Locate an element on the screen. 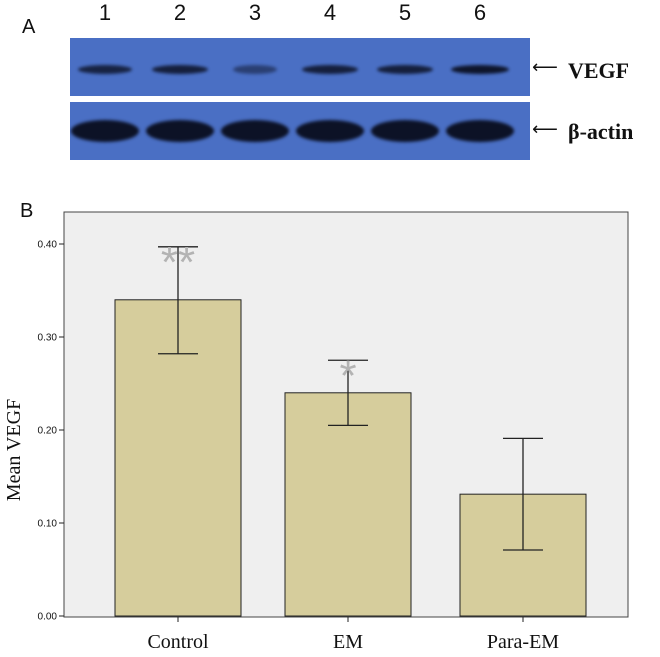  y-tick-label: 0.10 is located at coordinates (48, 524).